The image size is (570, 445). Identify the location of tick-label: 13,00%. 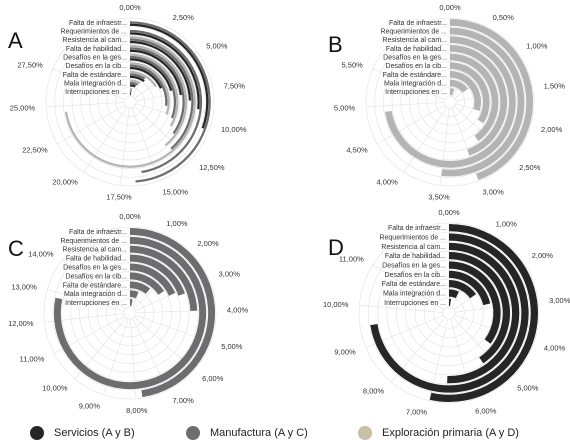
(24, 286).